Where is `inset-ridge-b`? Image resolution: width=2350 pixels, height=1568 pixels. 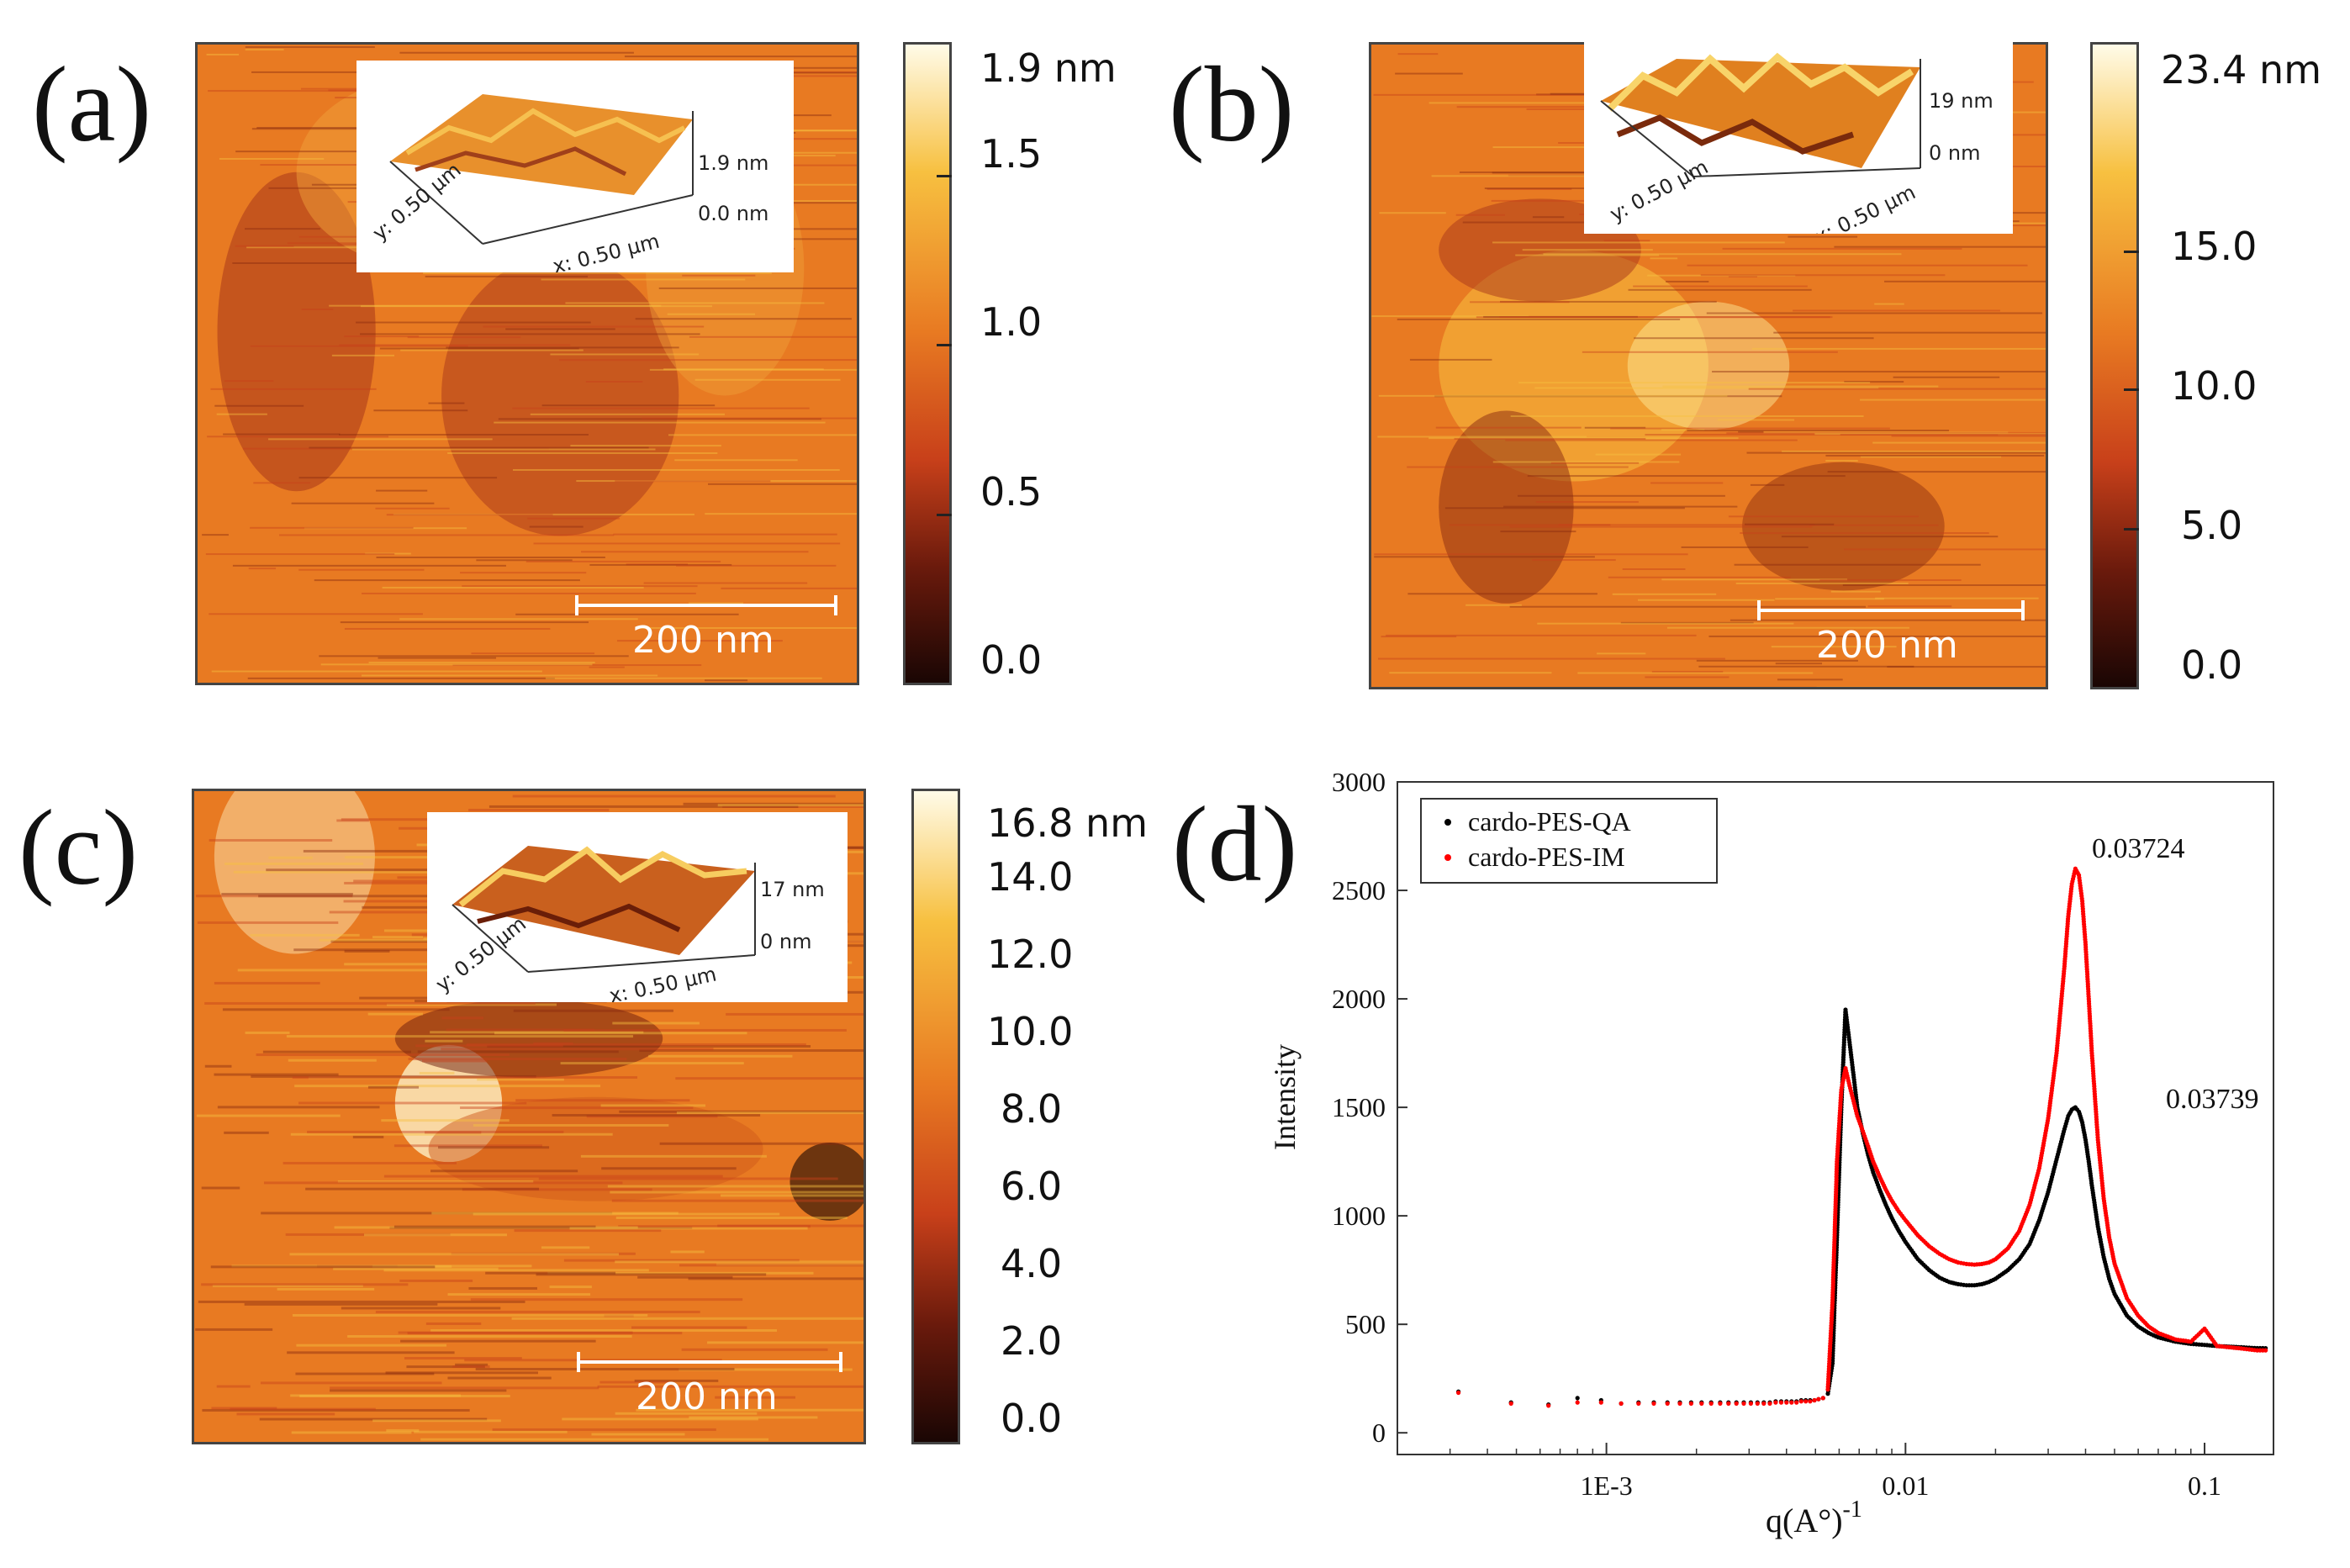 inset-ridge-b is located at coordinates (1760, 82).